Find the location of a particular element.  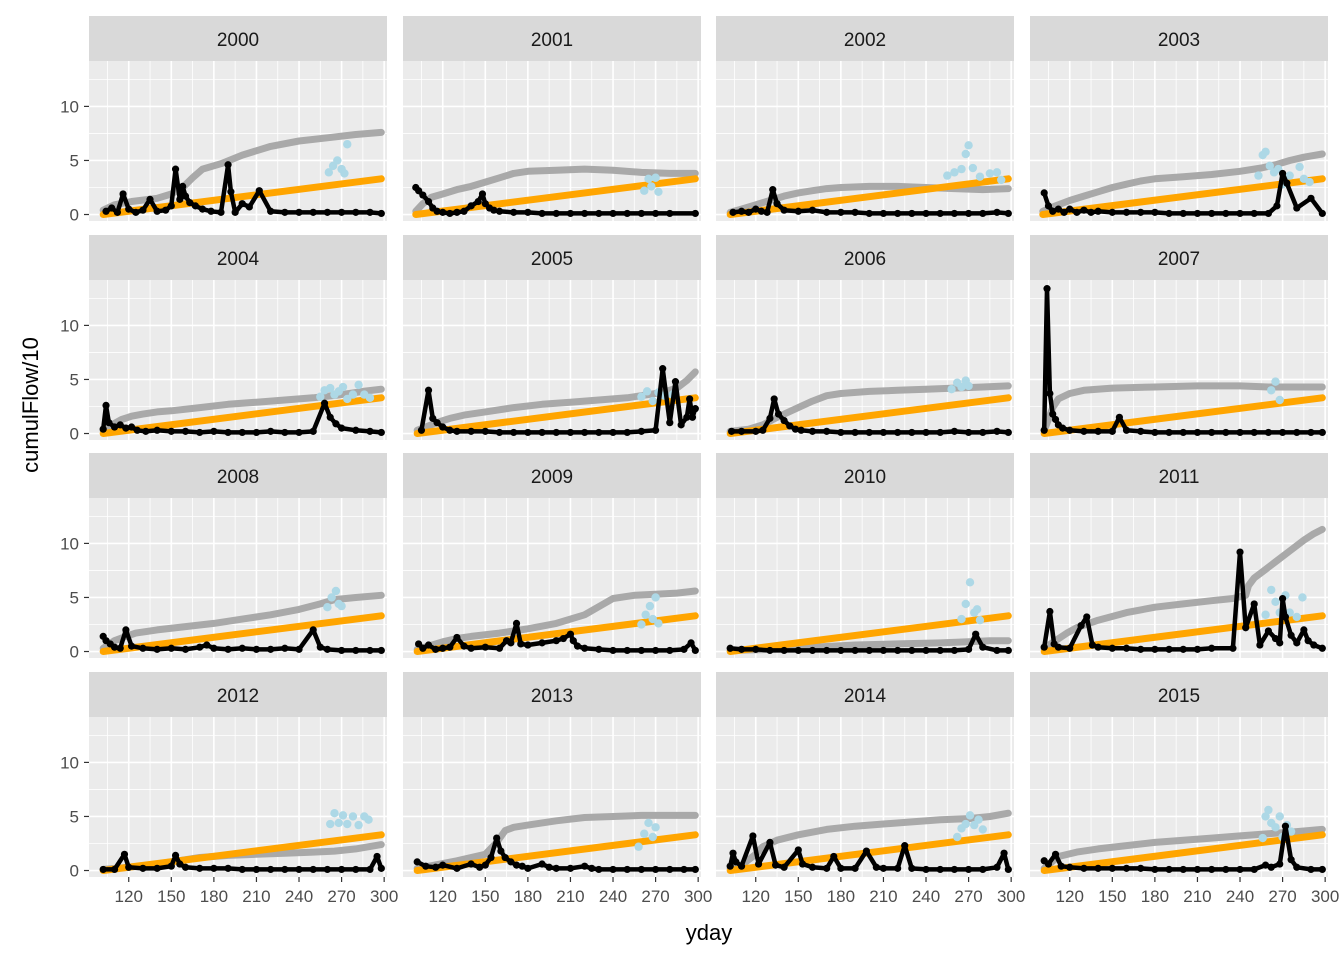

orange-series-line is located at coordinates (556, 415).